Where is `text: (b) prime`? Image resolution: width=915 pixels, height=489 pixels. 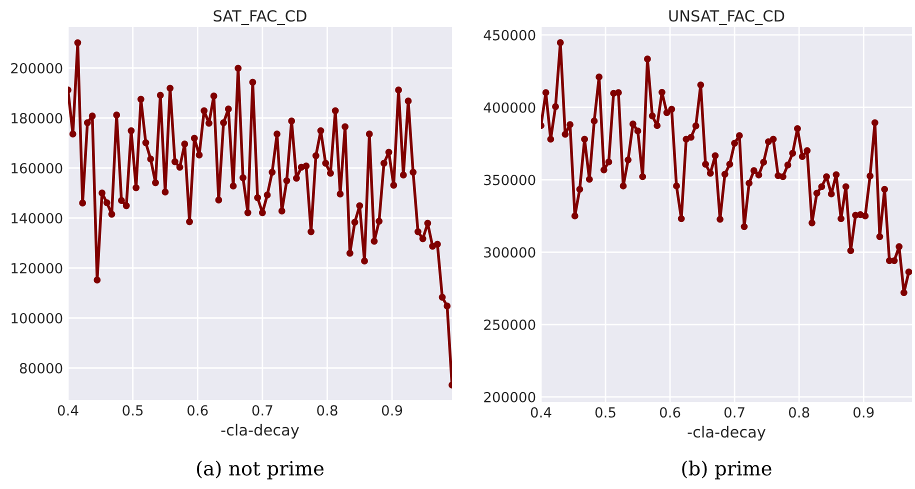 text: (b) prime is located at coordinates (727, 470).